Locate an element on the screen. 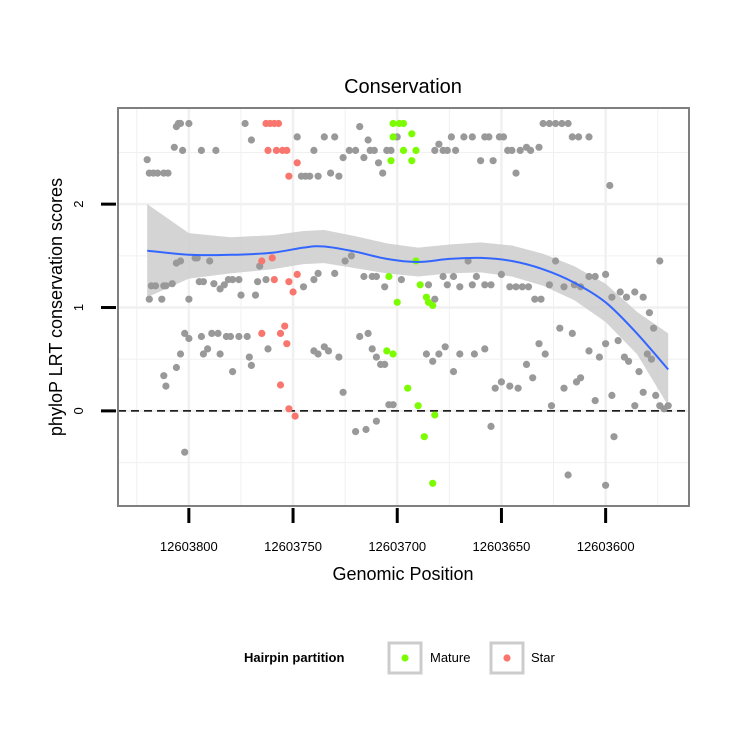  y-axis-label: phyloP LRT conservation scores is located at coordinates (56, 307).